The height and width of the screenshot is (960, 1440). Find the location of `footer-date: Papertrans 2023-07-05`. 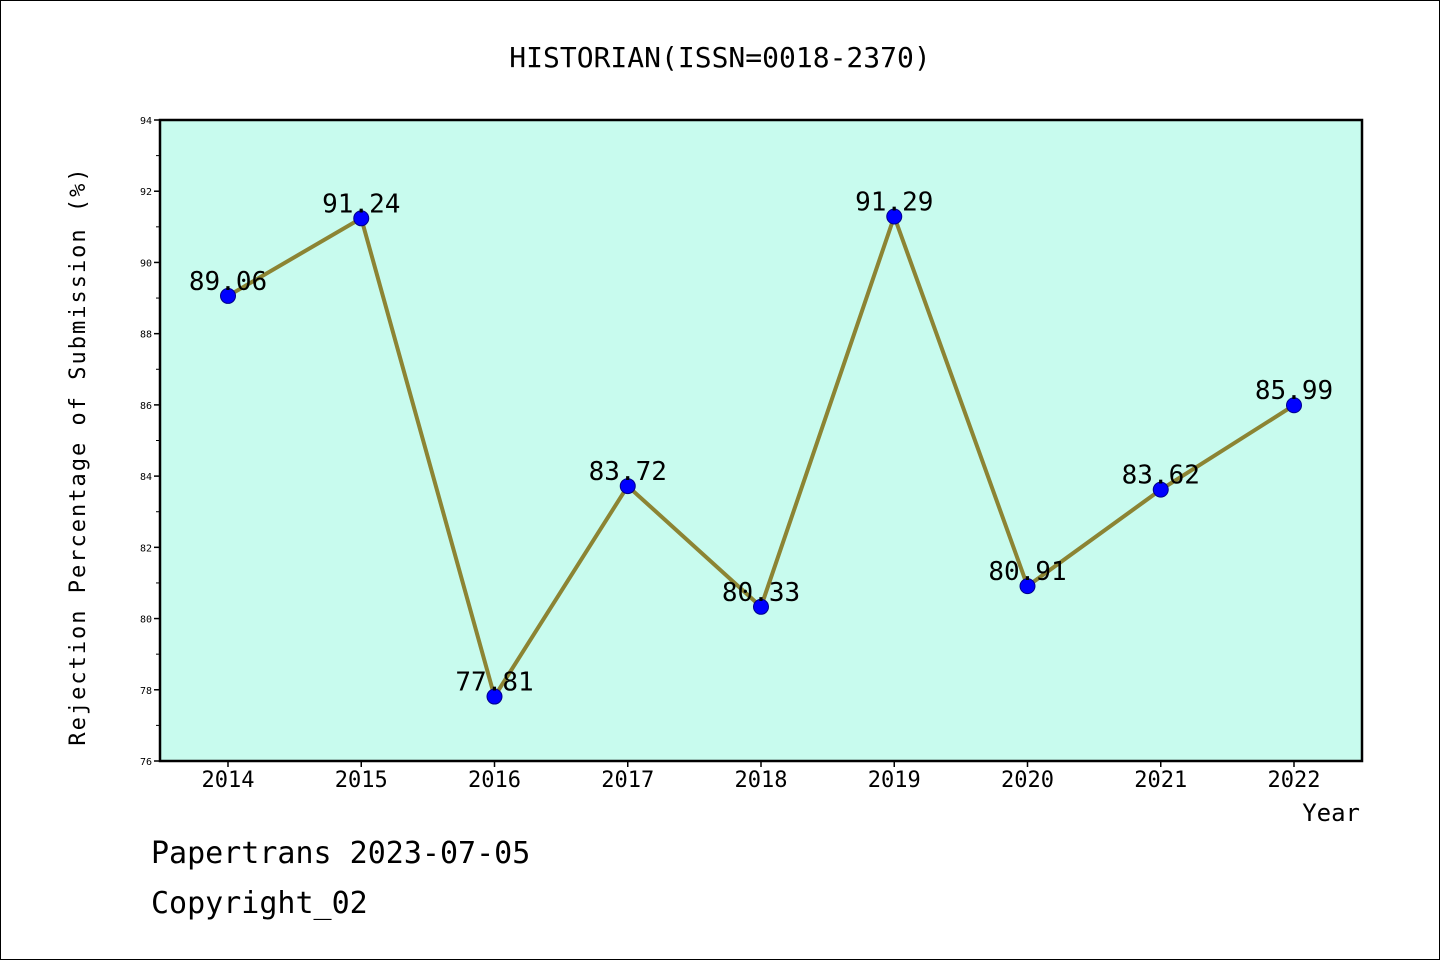

footer-date: Papertrans 2023-07-05 is located at coordinates (341, 853).